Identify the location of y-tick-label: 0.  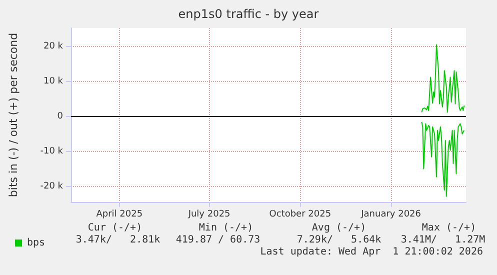
(60, 116).